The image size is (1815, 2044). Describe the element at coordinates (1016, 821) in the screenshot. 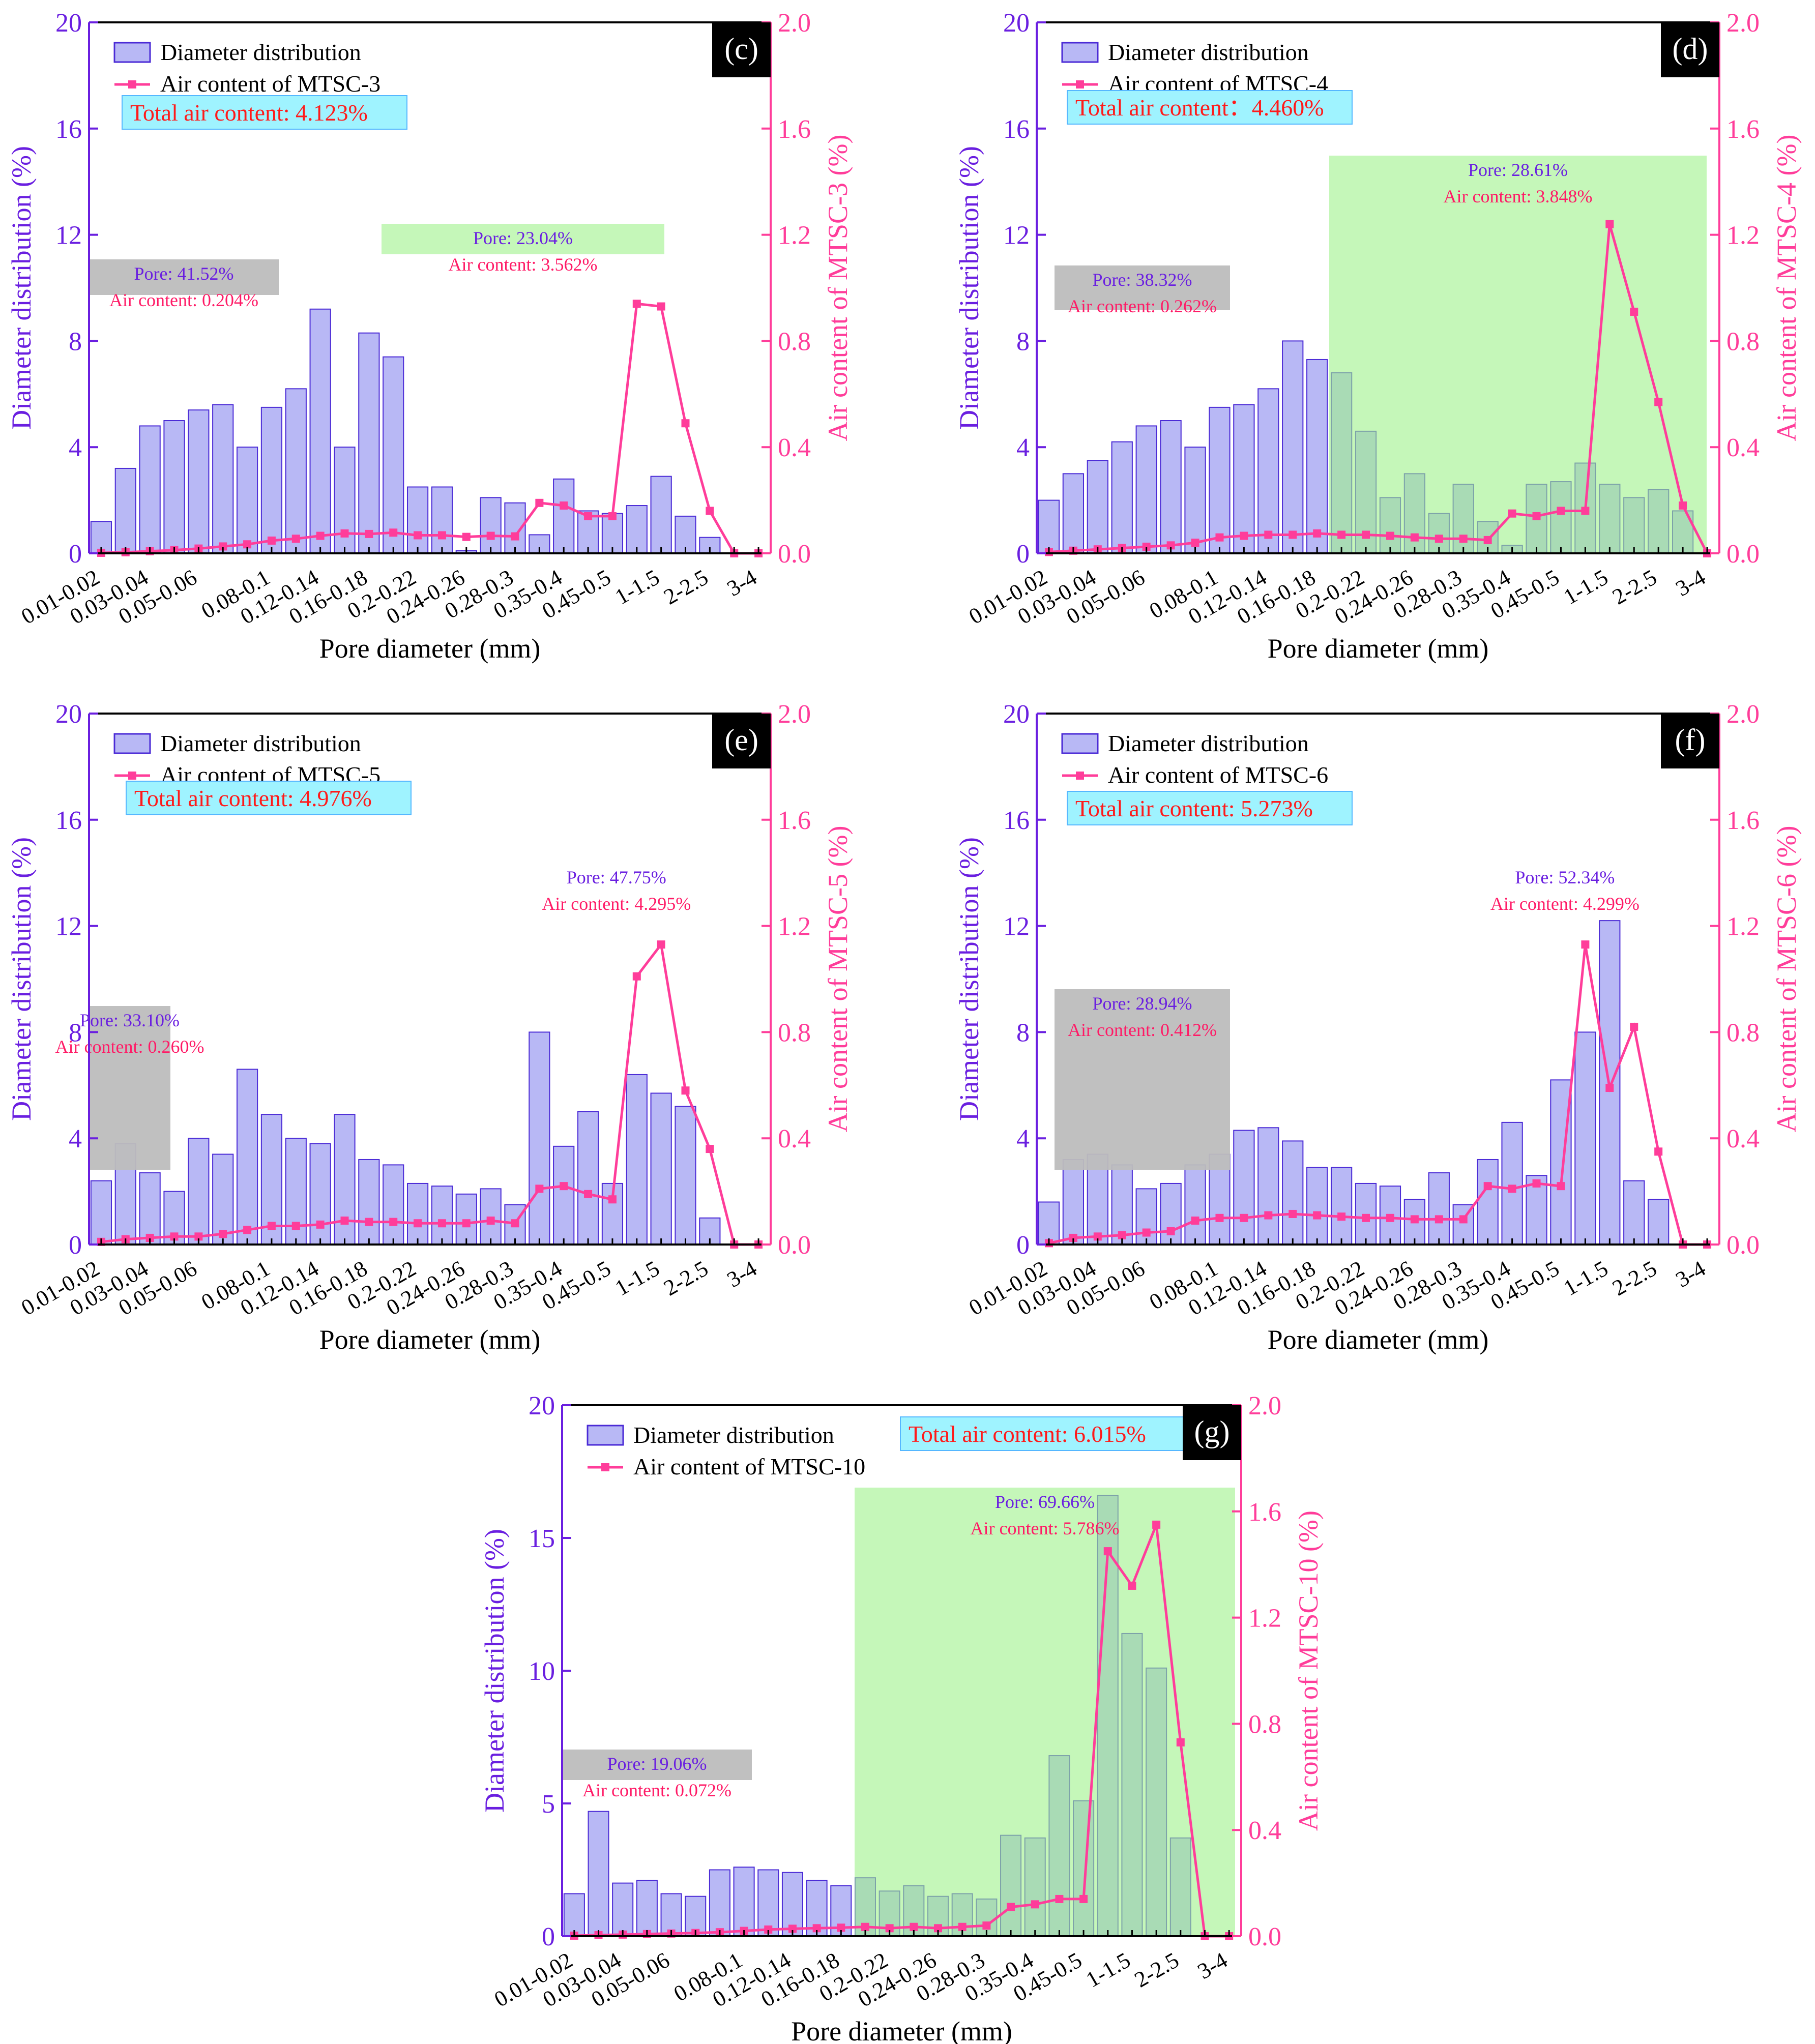

I see `left-tick-label: 16` at that location.